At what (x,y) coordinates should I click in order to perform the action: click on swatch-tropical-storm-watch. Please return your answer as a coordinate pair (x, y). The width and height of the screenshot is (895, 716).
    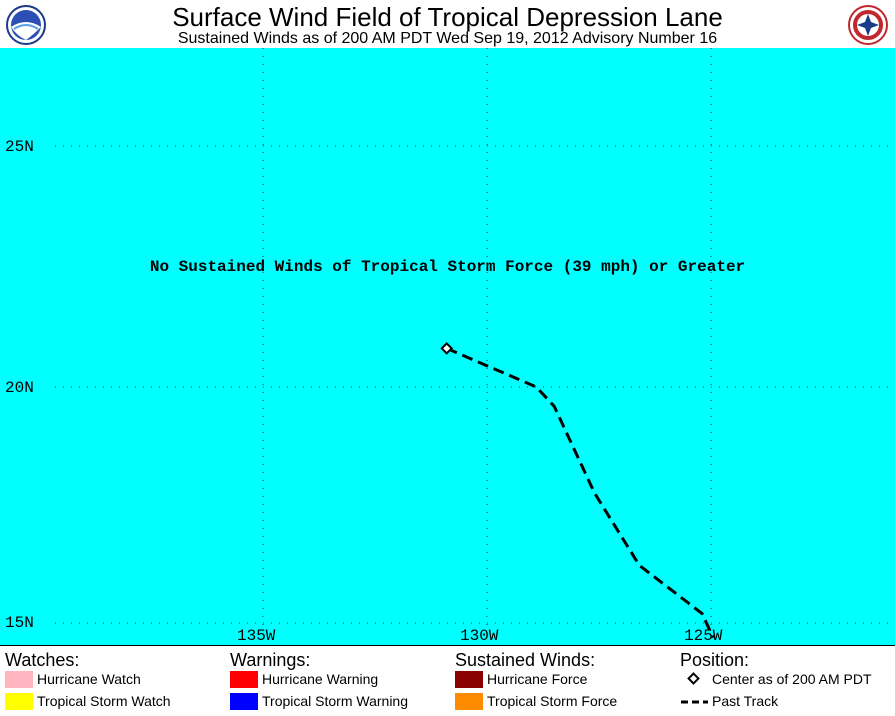
    Looking at the image, I should click on (19, 701).